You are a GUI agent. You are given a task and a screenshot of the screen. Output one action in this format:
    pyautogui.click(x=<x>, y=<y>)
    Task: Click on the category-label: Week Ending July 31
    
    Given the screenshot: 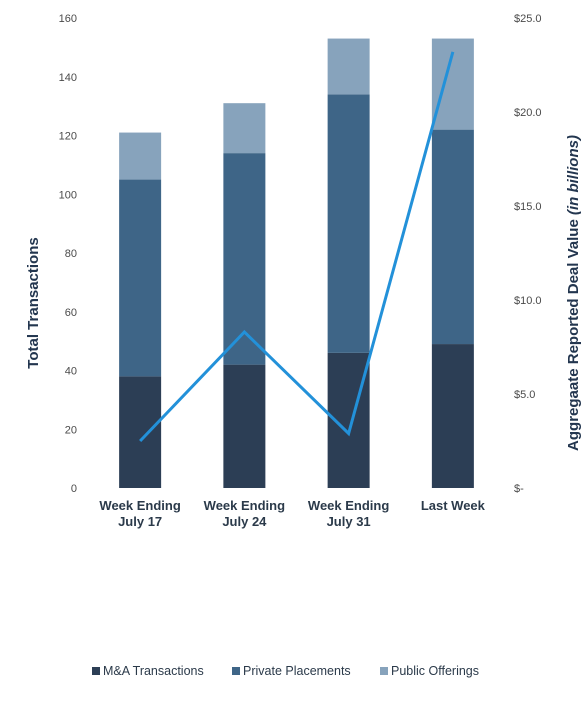 What is the action you would take?
    pyautogui.click(x=348, y=513)
    